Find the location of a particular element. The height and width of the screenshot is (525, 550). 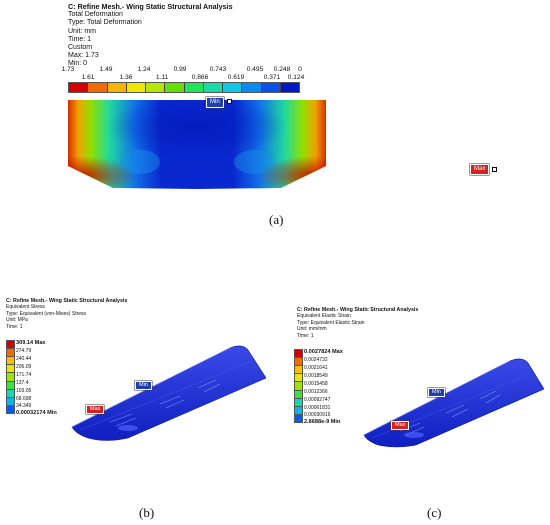

panel-a-custom: Custom is located at coordinates (80, 48).